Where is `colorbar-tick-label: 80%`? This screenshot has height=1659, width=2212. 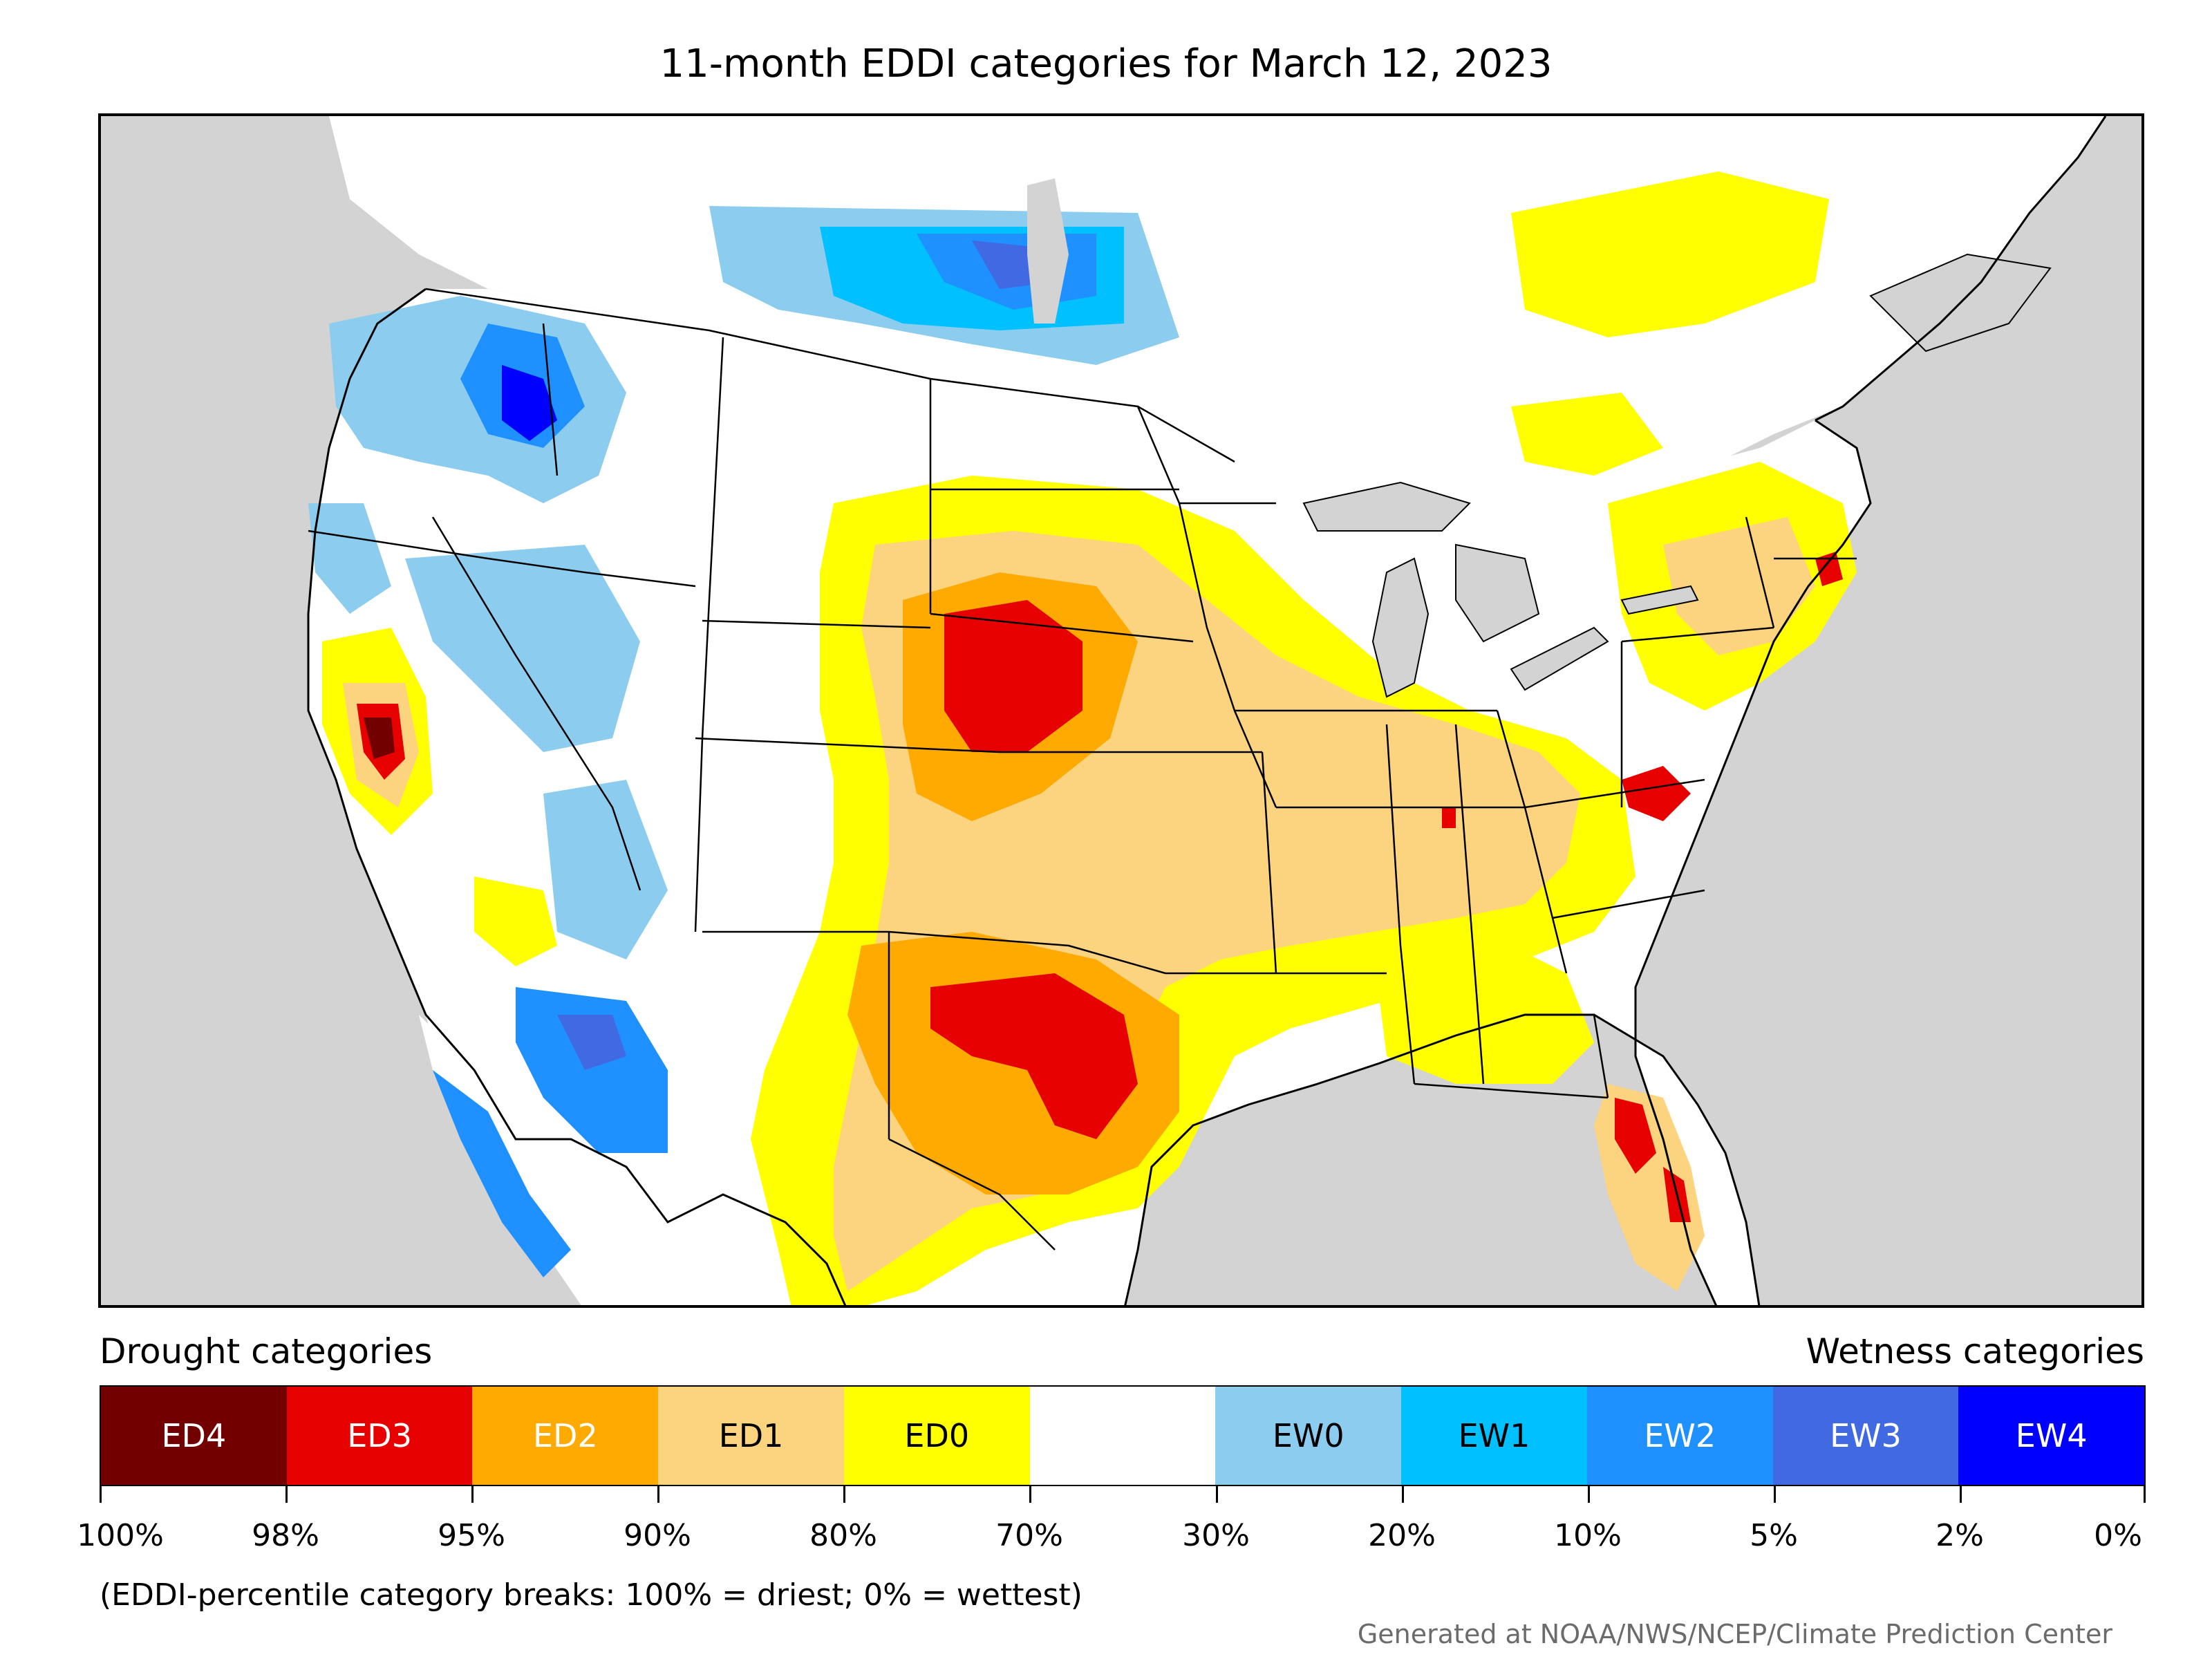 colorbar-tick-label: 80% is located at coordinates (843, 1535).